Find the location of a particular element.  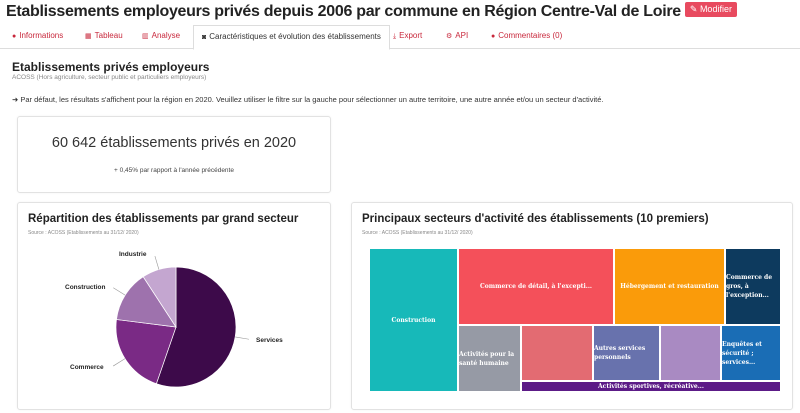

arrow-right-icon: ➜ is located at coordinates (16, 99).